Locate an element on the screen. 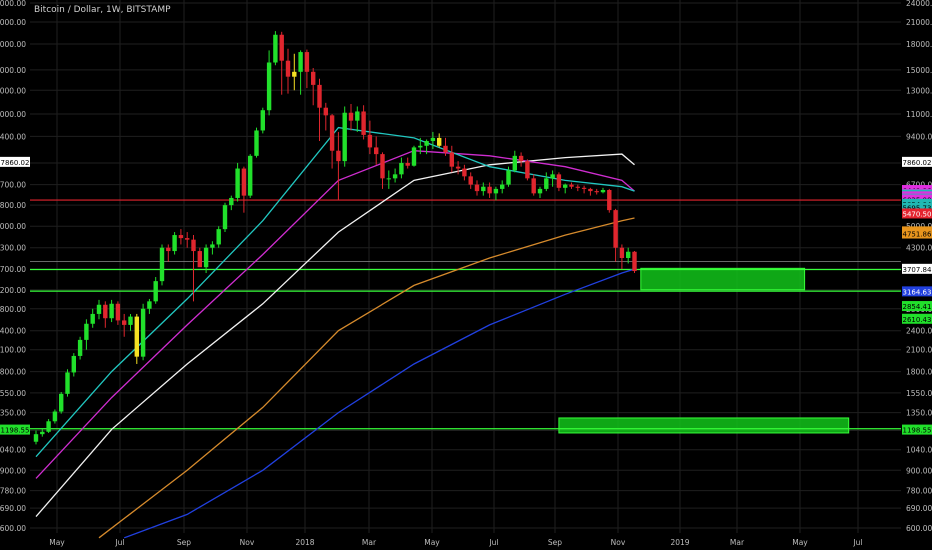  x-tick-label: Mar is located at coordinates (737, 542).